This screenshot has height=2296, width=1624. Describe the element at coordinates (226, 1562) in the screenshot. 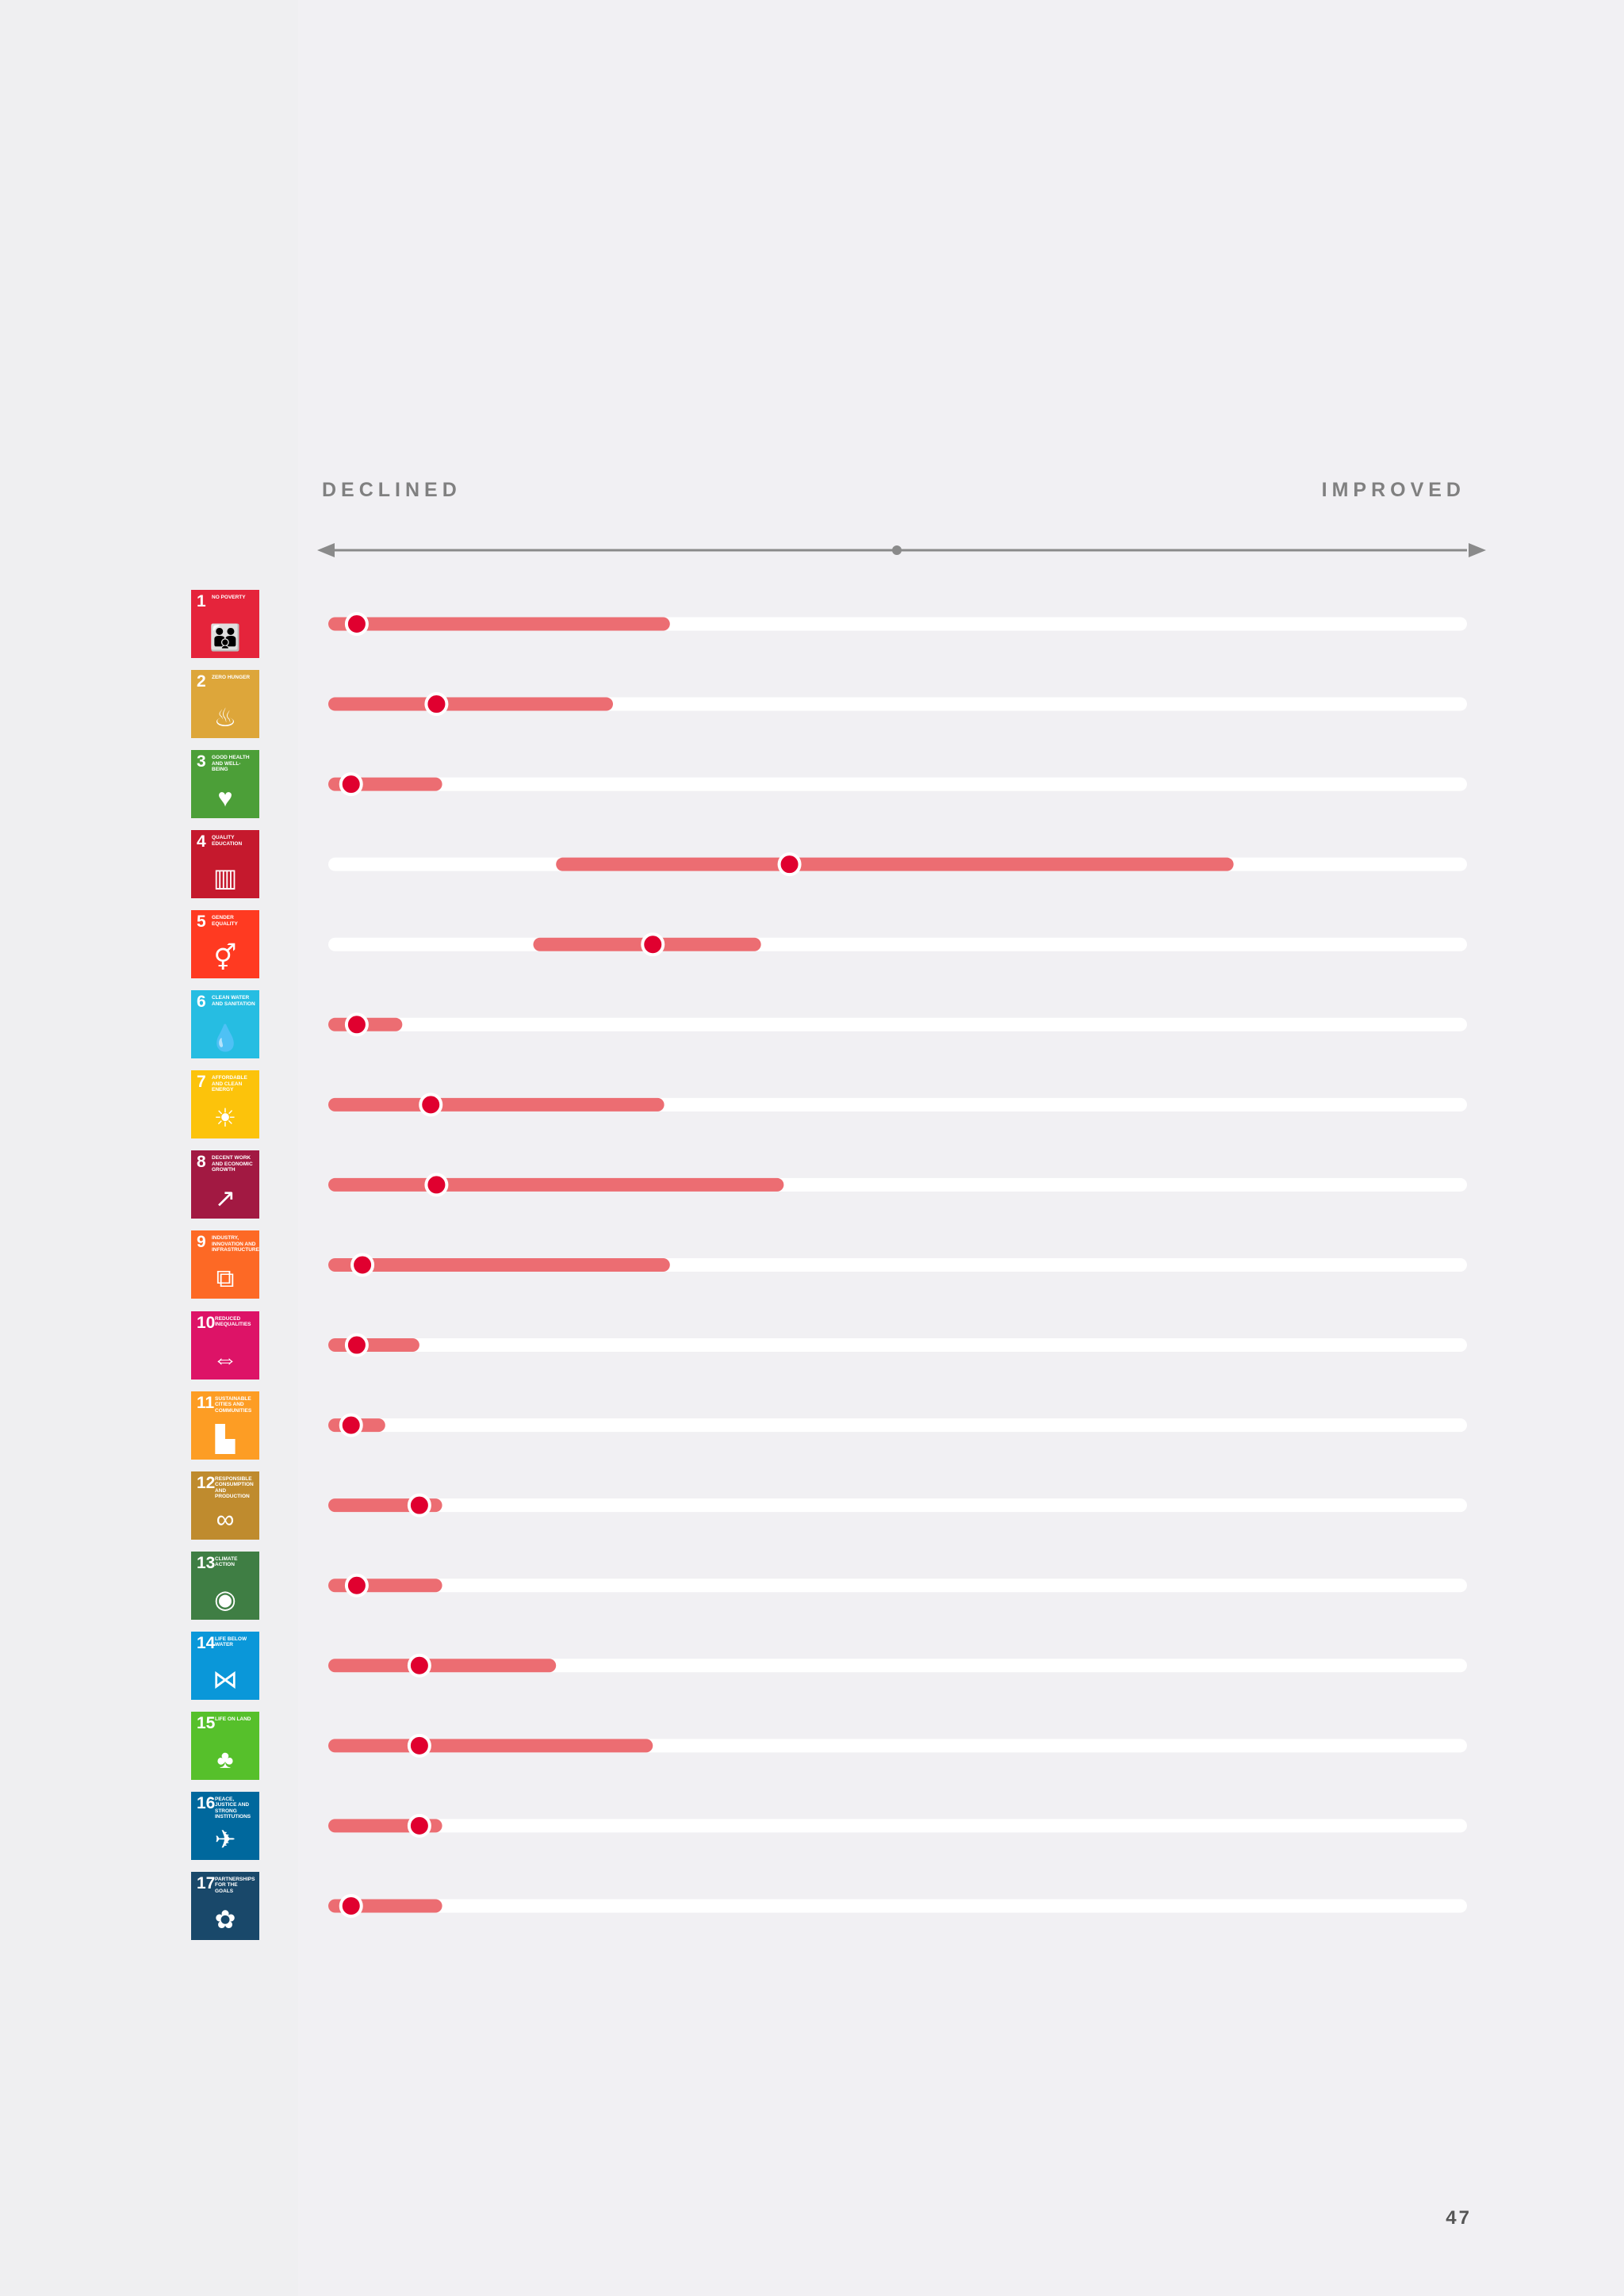

I see `sdg-tile-title: CLIMATE ACTION` at that location.